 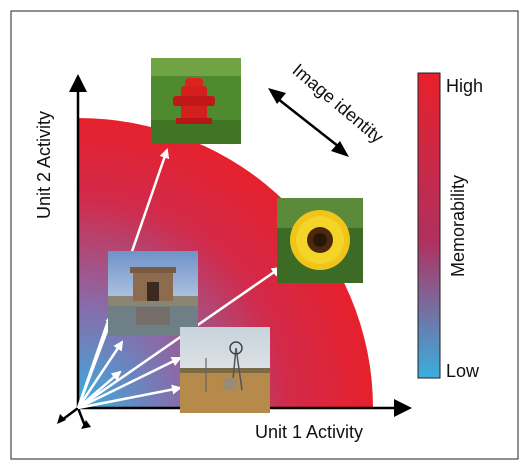 I want to click on identity-label: Image identity, so click(x=338, y=103).